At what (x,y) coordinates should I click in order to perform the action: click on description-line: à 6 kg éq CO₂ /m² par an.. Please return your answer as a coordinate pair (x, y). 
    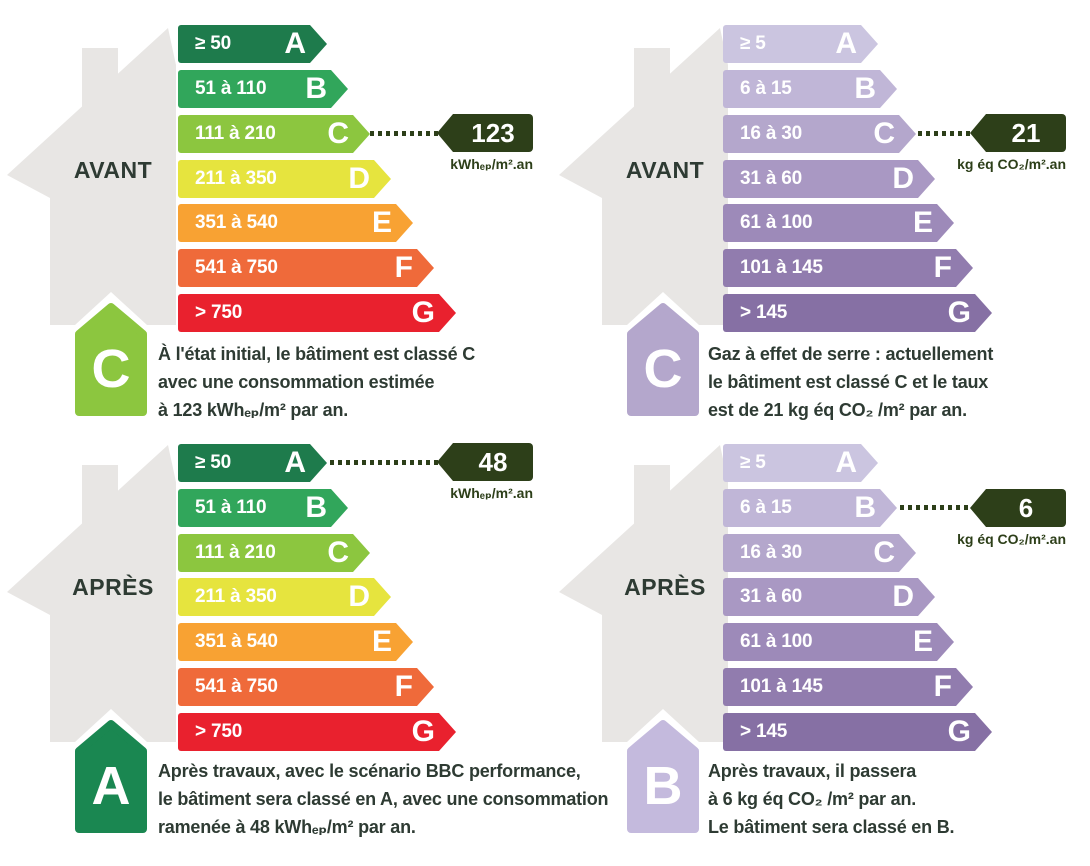
    Looking at the image, I should click on (812, 799).